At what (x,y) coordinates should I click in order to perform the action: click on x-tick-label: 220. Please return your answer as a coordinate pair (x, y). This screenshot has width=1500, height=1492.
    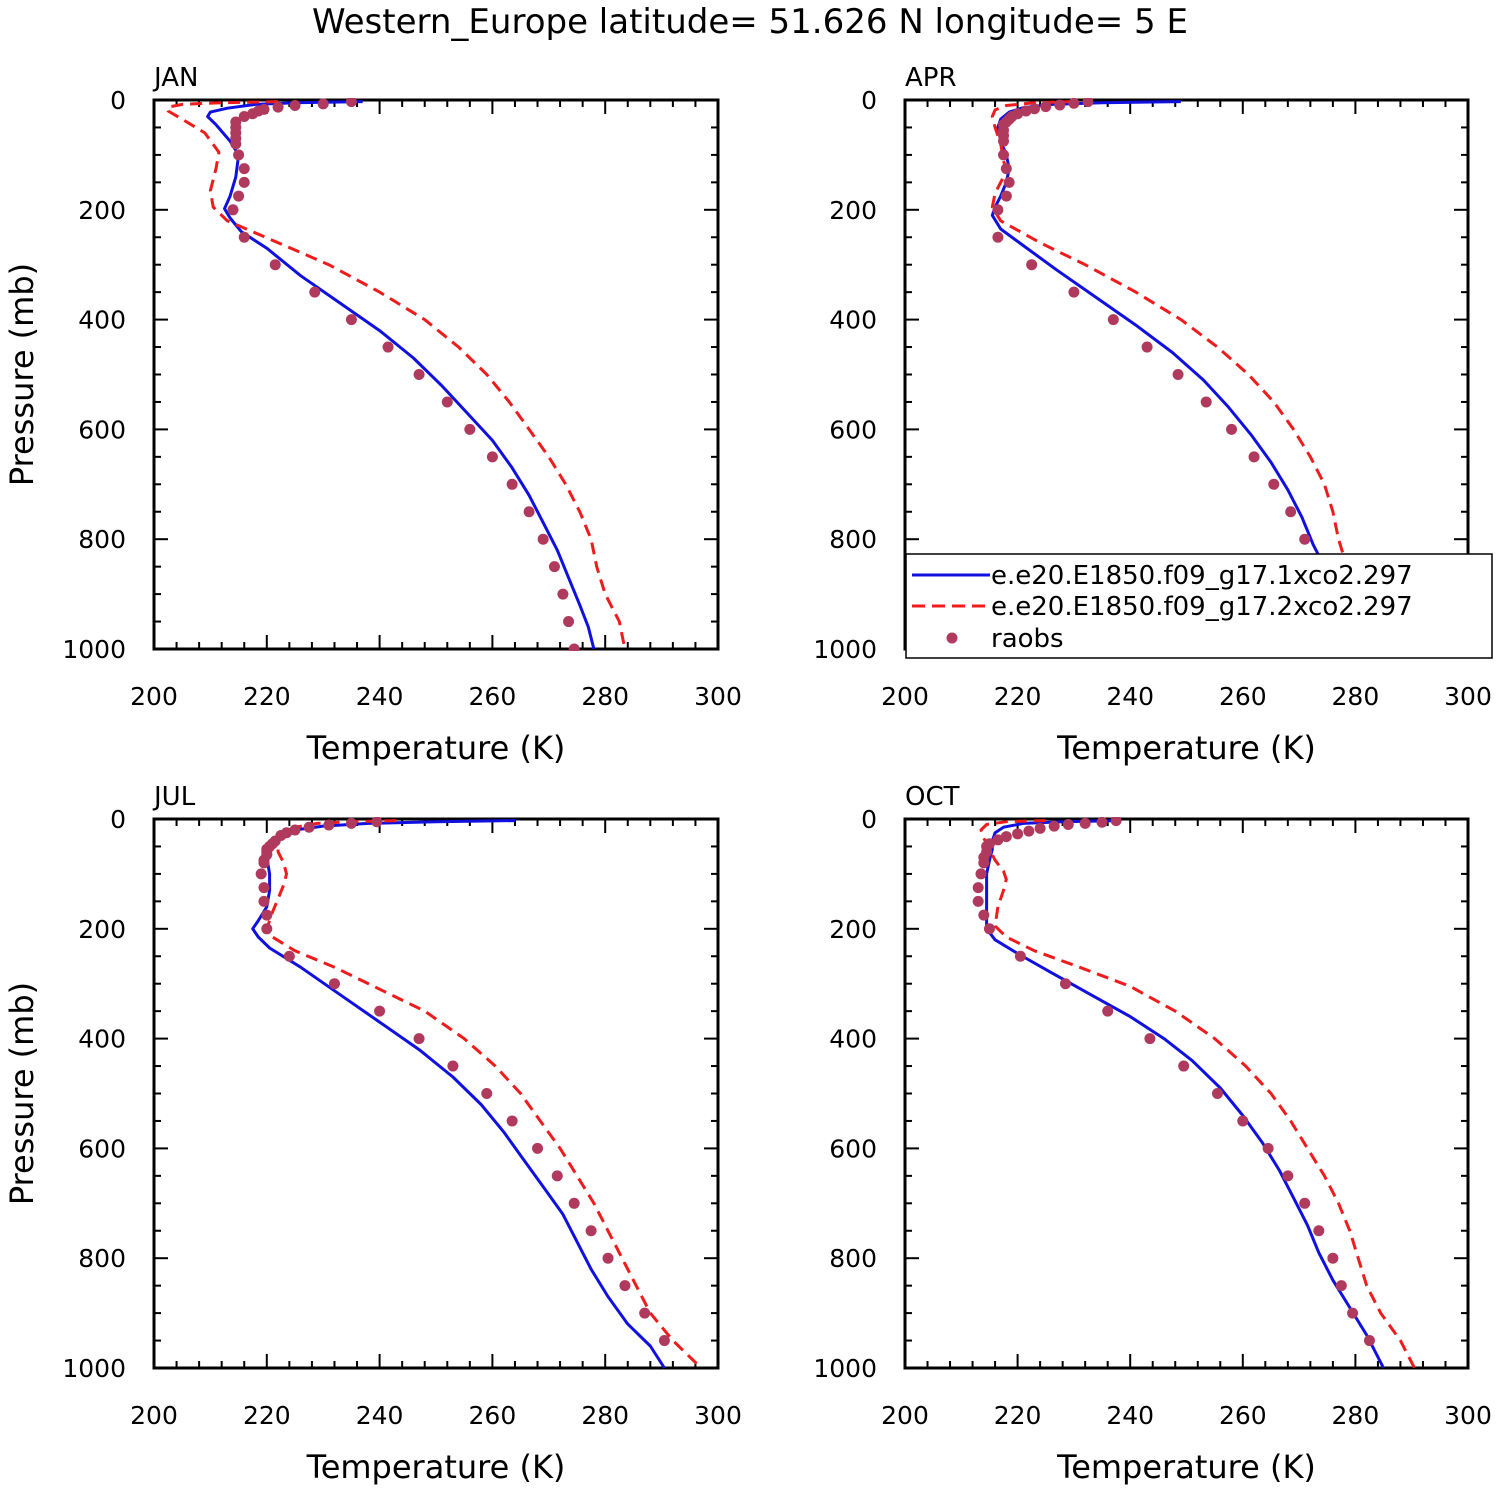
    Looking at the image, I should click on (1018, 696).